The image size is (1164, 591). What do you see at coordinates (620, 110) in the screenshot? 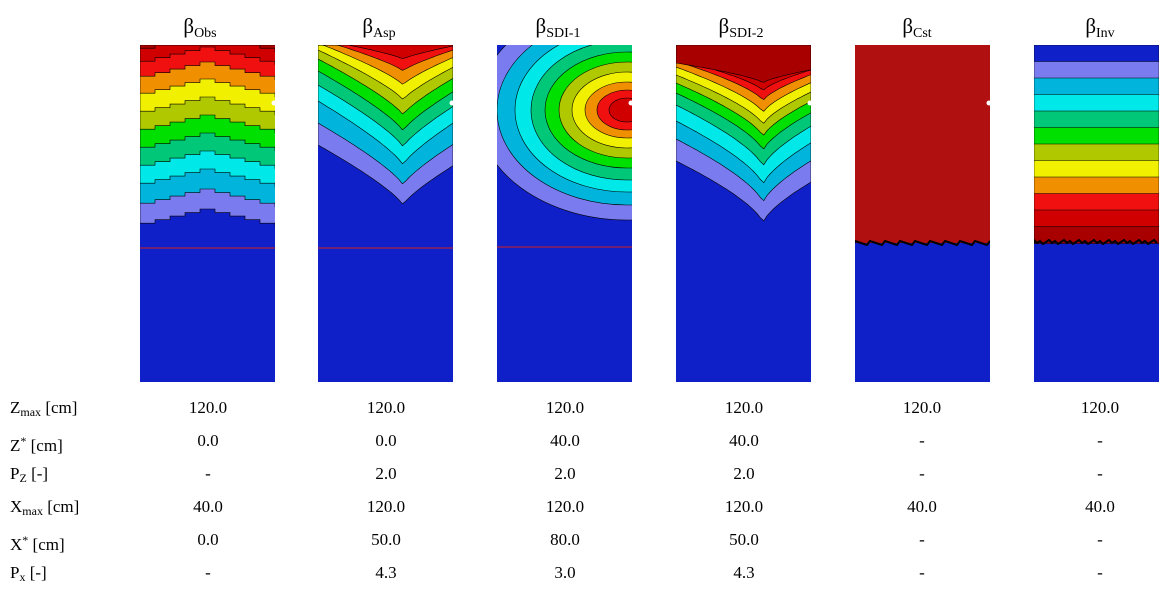
I see `sdi1-contour-band` at bounding box center [620, 110].